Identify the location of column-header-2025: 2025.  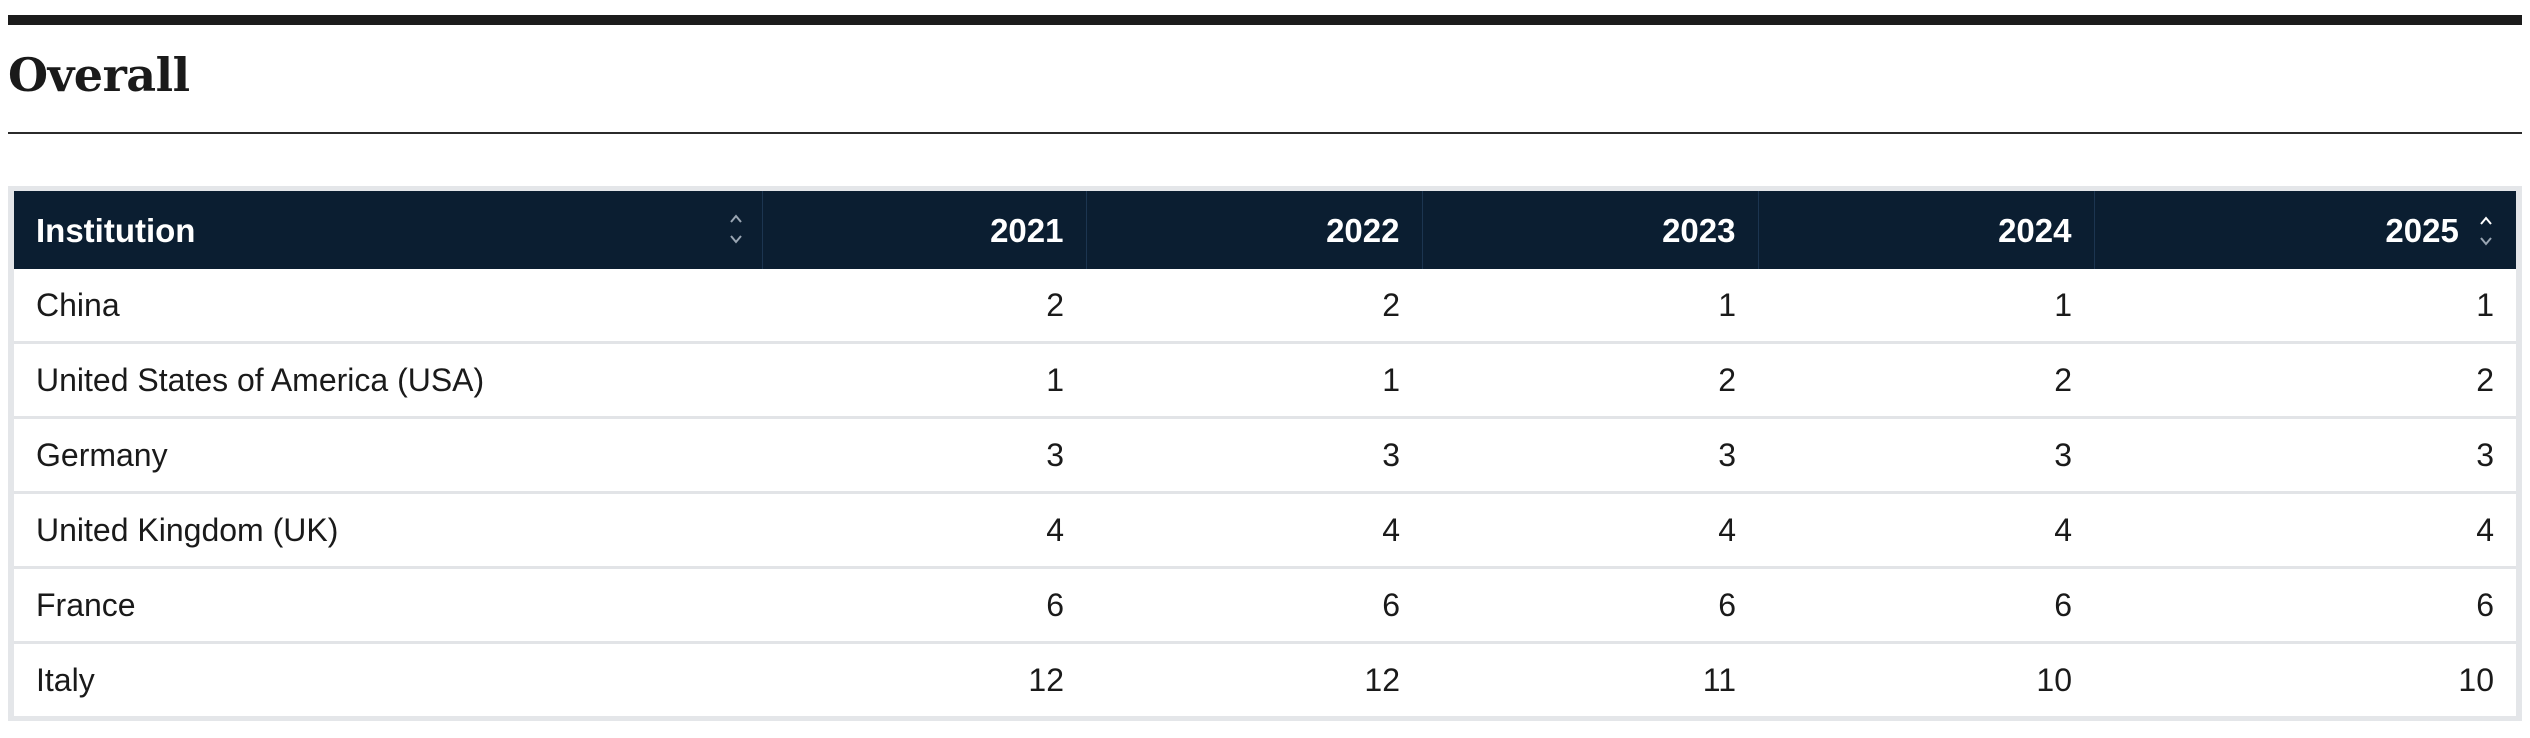
(2305, 230).